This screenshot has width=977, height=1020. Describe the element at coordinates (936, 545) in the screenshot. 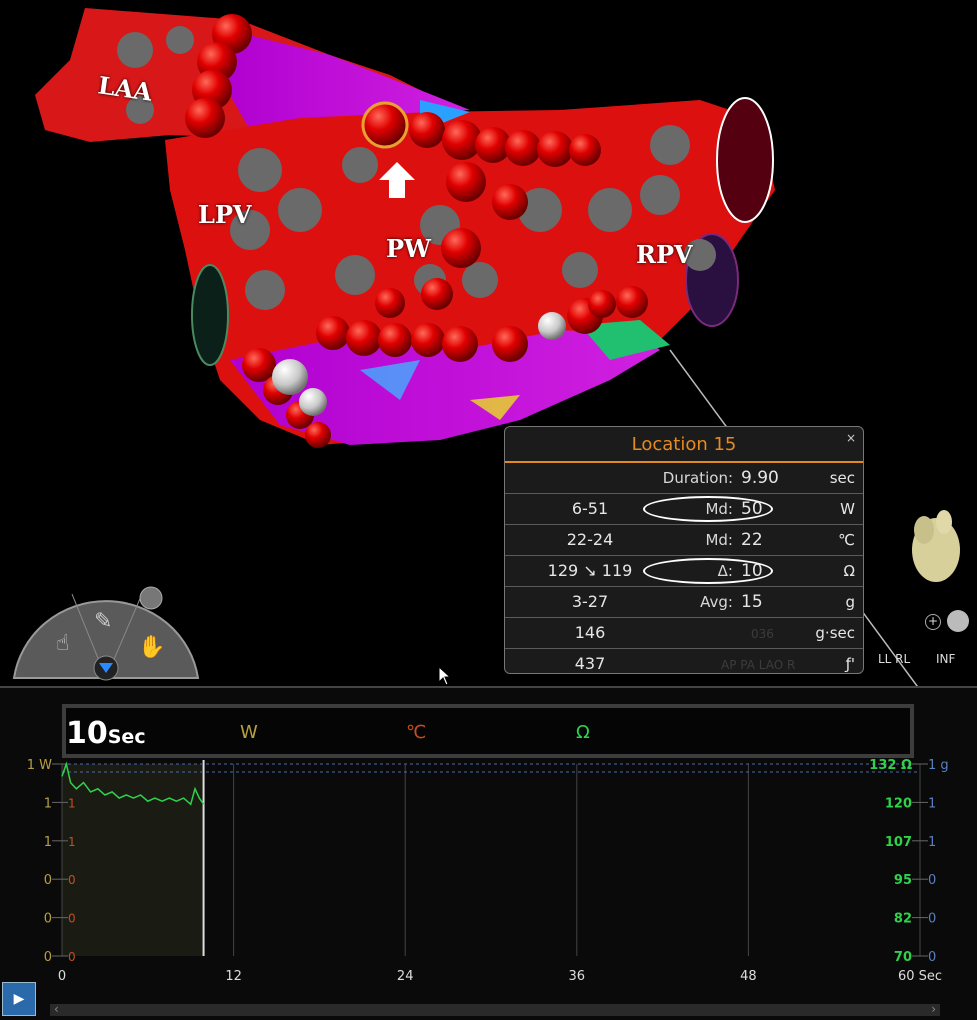

I see `heart-orientation-icon` at that location.